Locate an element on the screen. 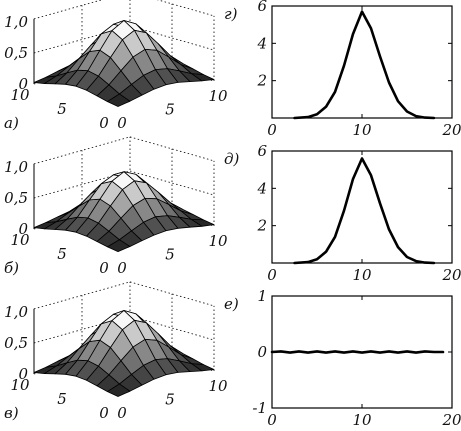  y-tick-label: 1 is located at coordinates (262, 296).